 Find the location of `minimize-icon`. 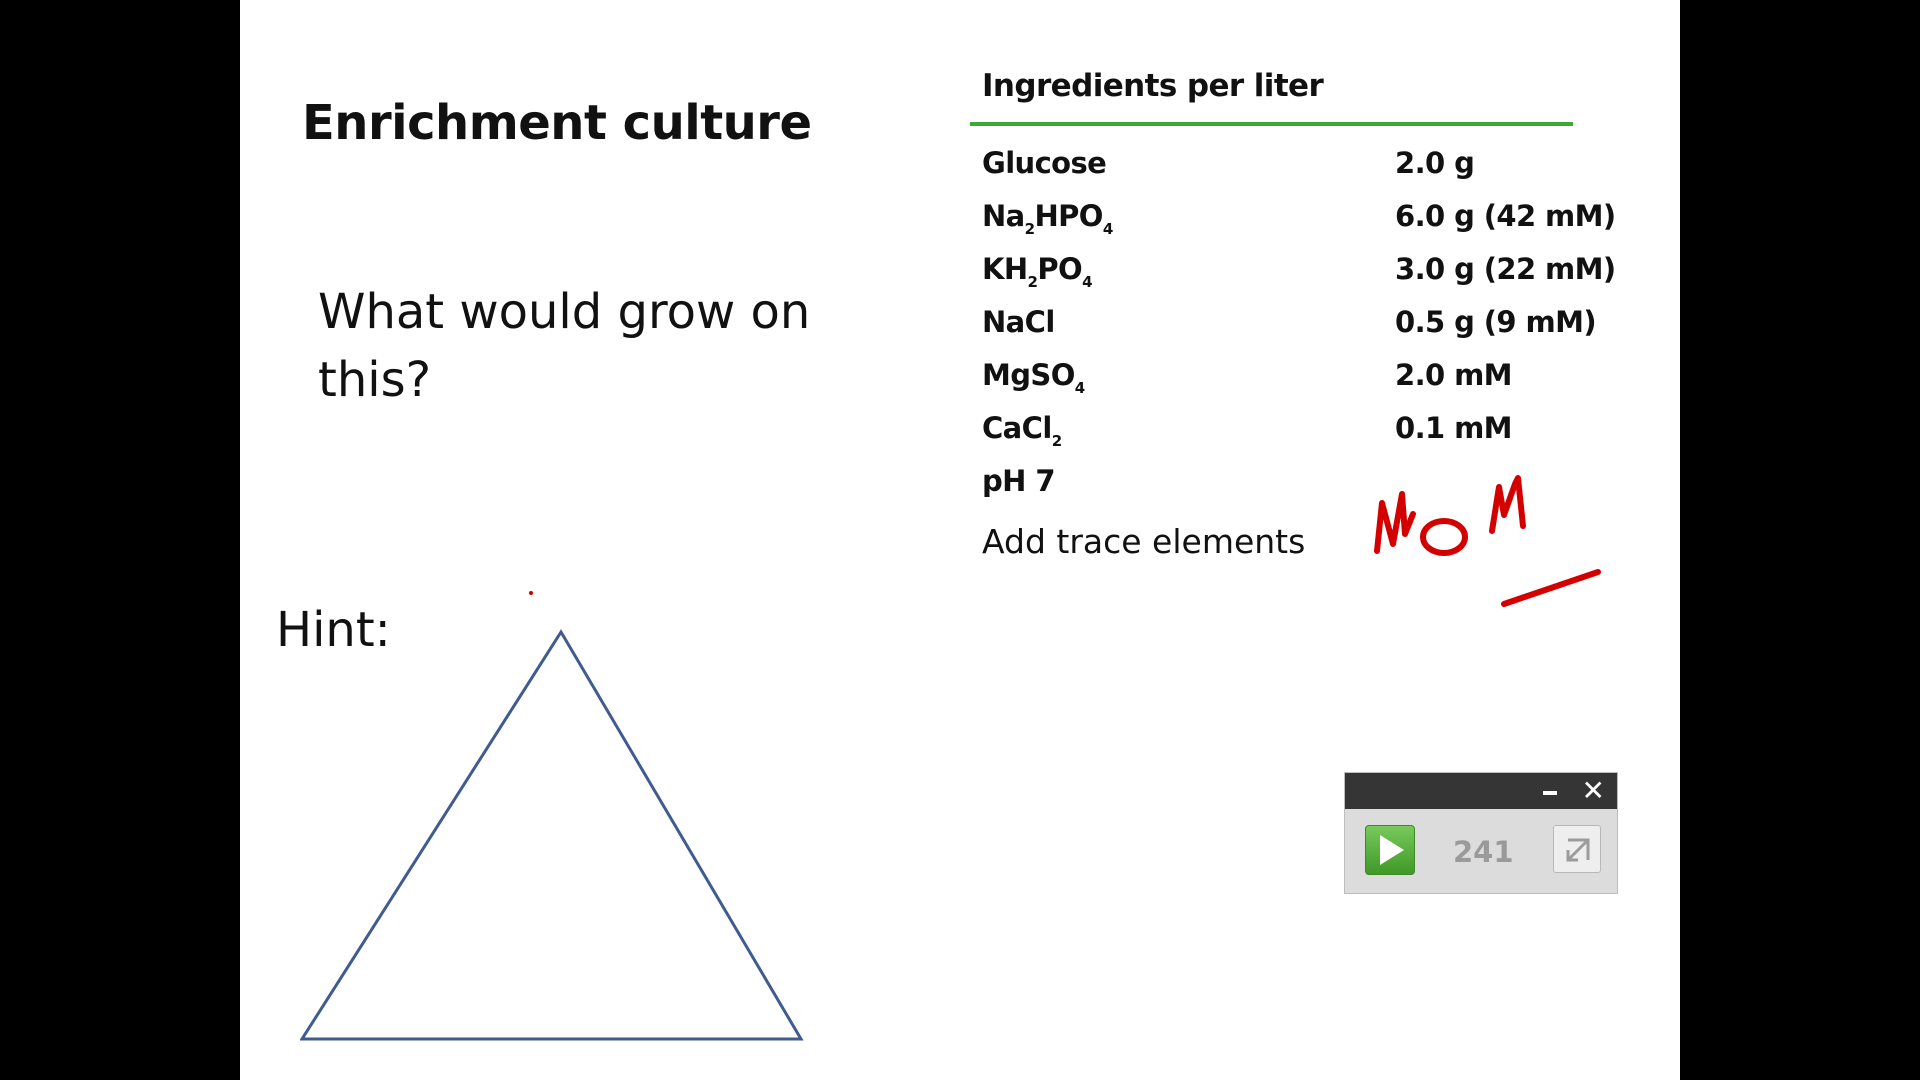

minimize-icon is located at coordinates (1550, 793).